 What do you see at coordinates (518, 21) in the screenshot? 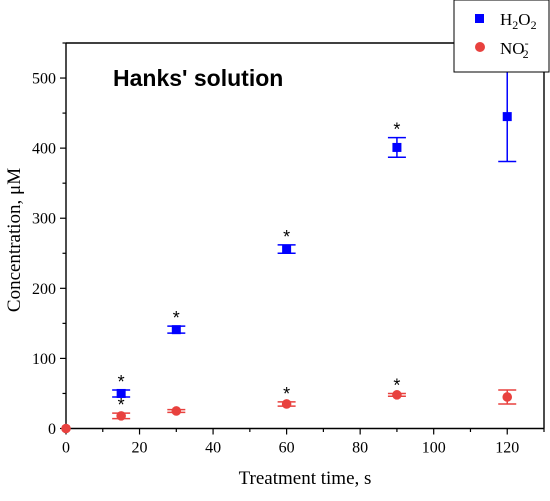
I see `legend-label-h2o2: H2O2` at bounding box center [518, 21].